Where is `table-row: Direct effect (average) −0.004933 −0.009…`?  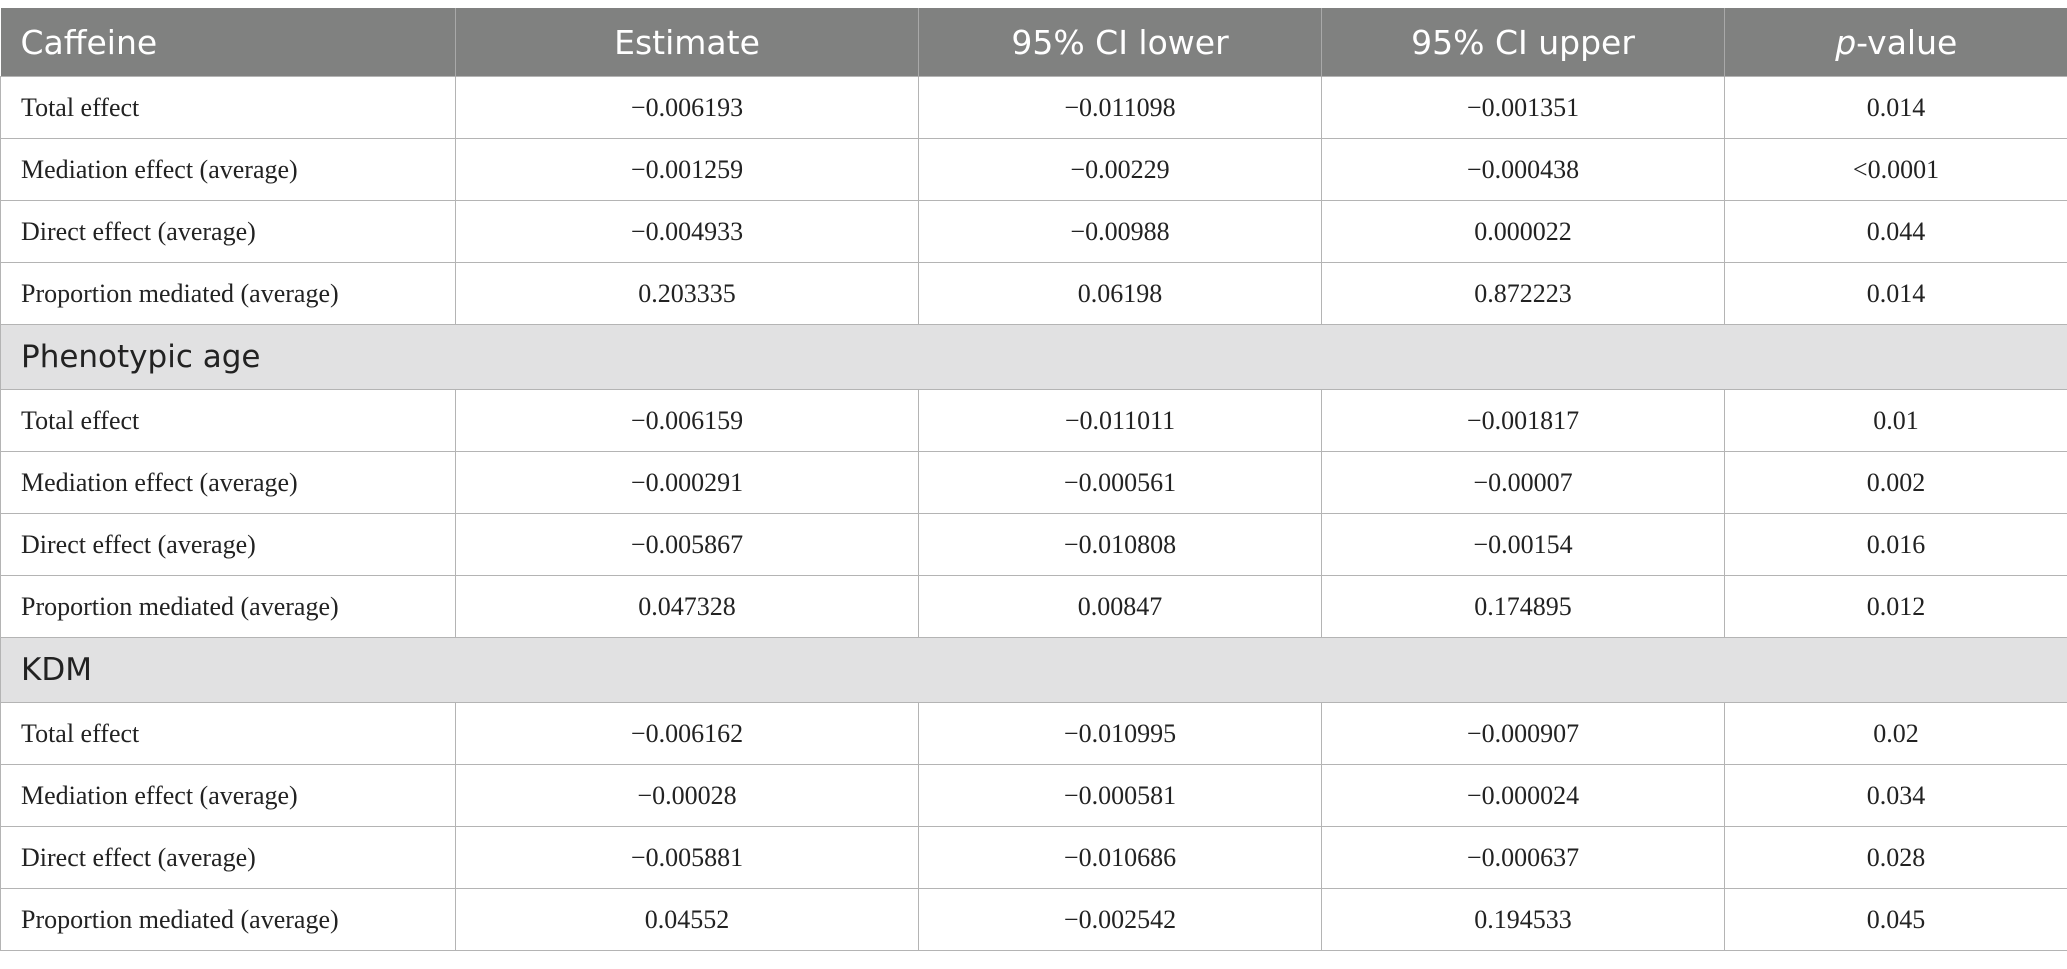 table-row: Direct effect (average) −0.004933 −0.009… is located at coordinates (1033, 231).